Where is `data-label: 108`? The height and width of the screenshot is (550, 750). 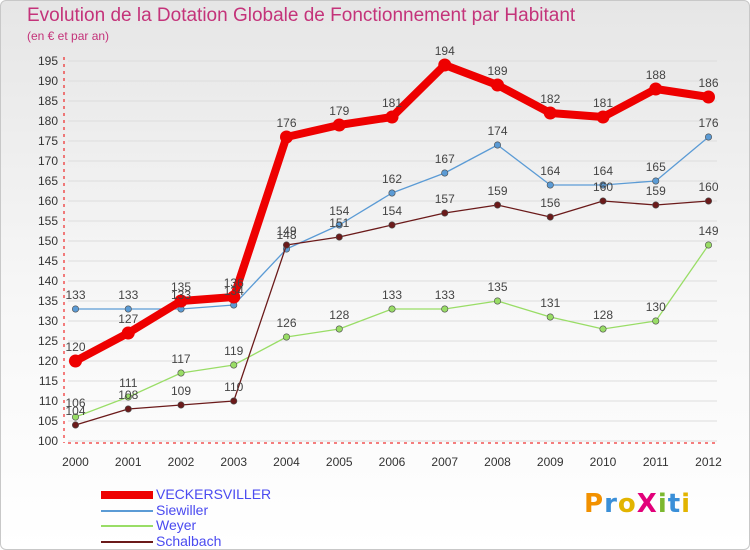
data-label: 108 is located at coordinates (128, 395).